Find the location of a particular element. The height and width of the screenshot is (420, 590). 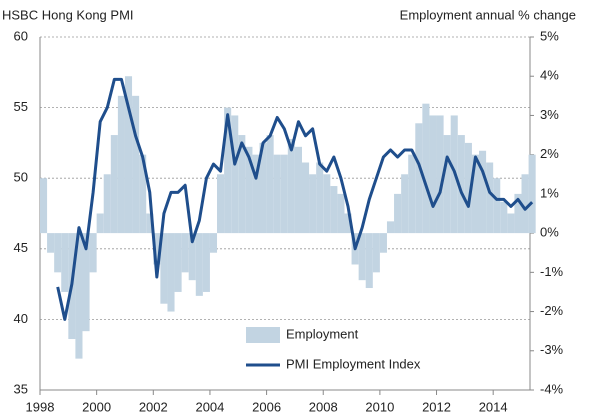

legend-label: Employment is located at coordinates (322, 333).